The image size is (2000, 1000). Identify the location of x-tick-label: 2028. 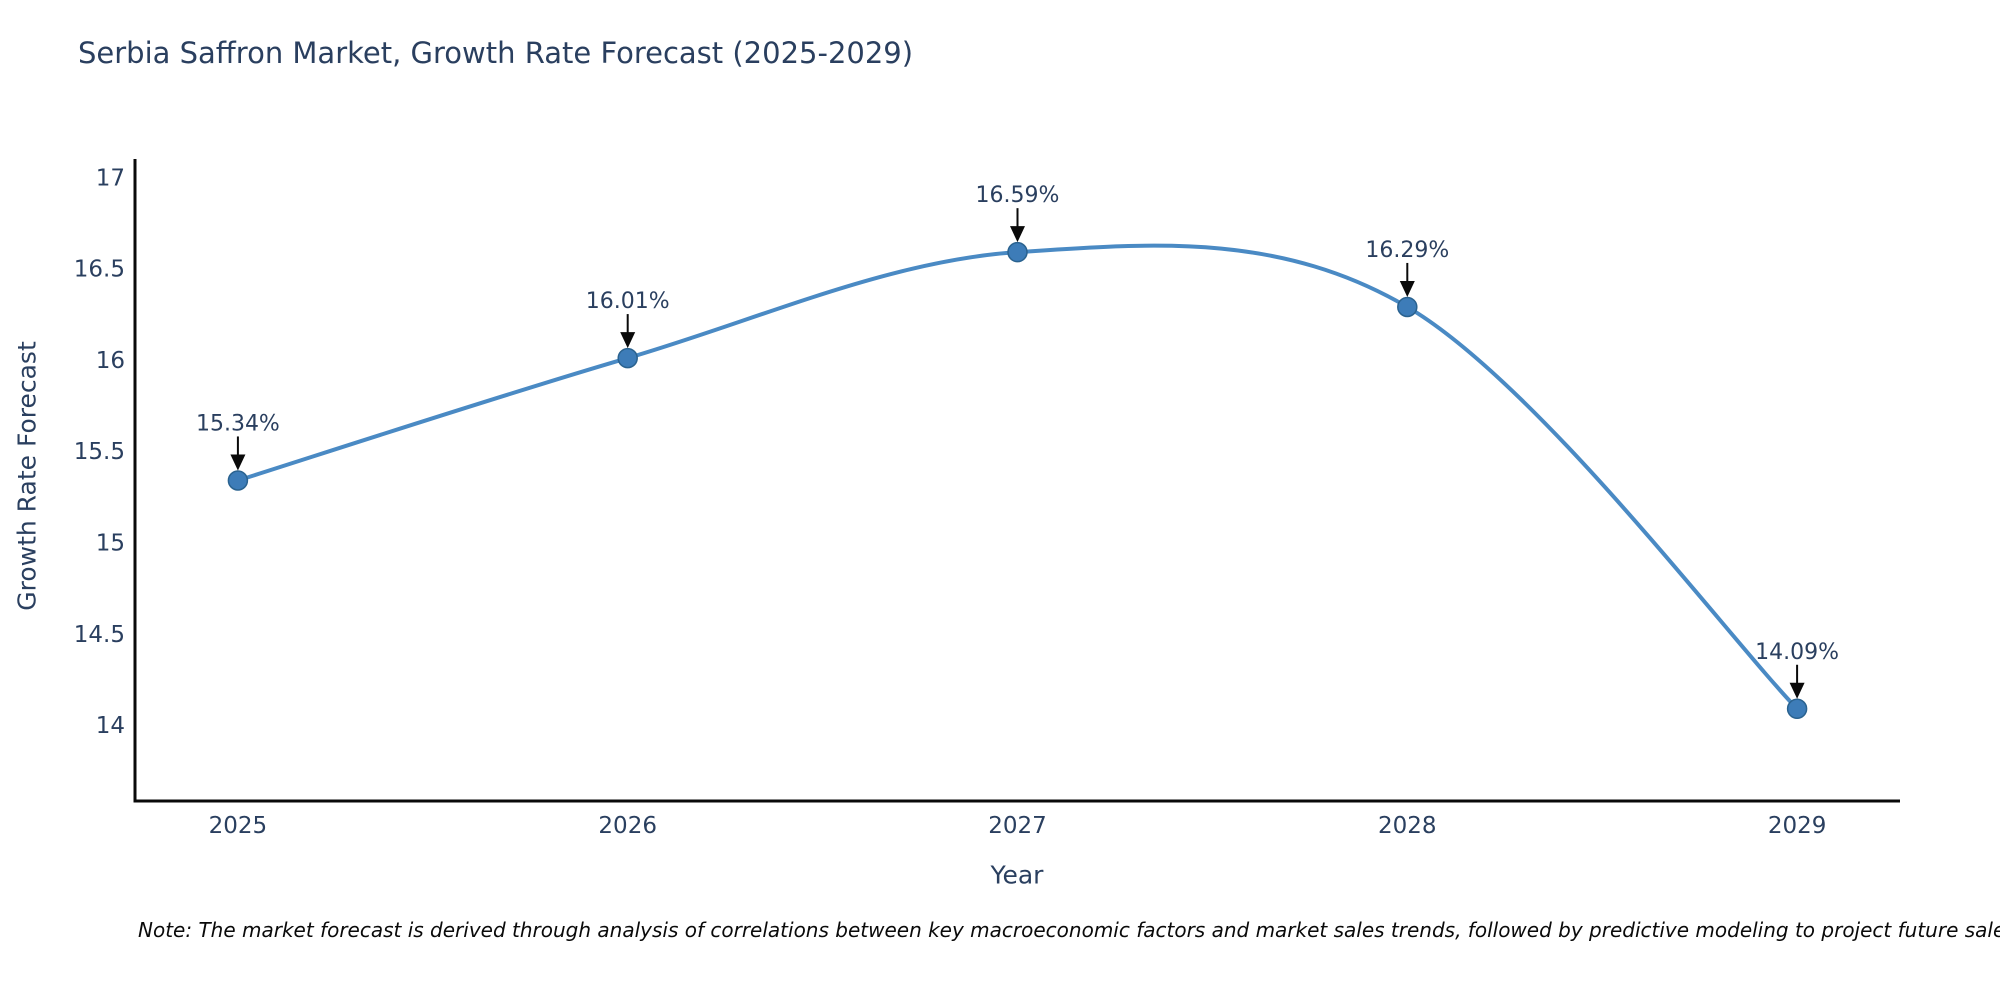
(1407, 826).